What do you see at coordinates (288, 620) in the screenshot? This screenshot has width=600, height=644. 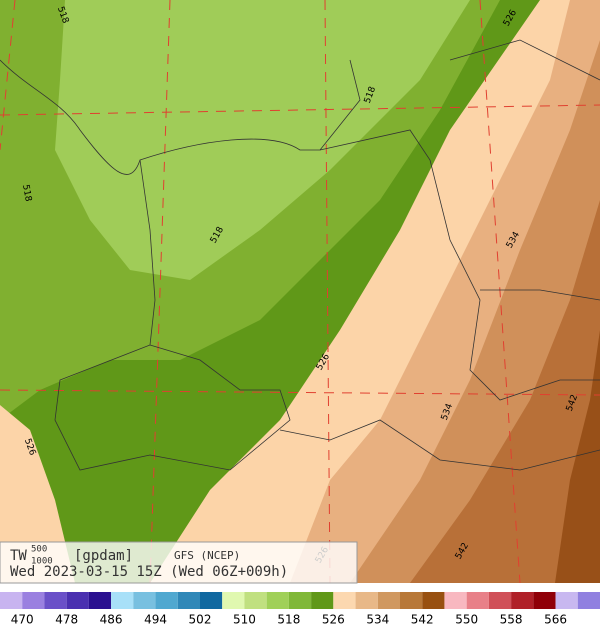 I see `colorbar-label: 518` at bounding box center [288, 620].